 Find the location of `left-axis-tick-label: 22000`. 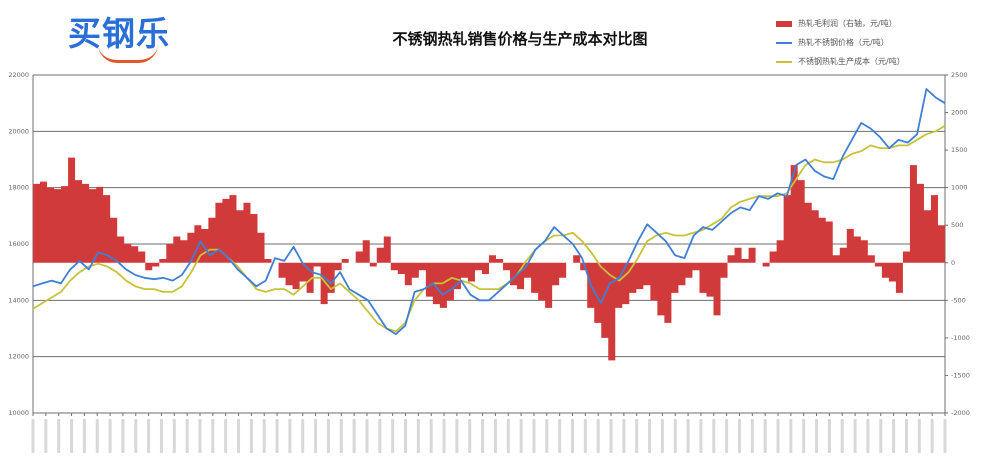

left-axis-tick-label: 22000 is located at coordinates (18, 75).